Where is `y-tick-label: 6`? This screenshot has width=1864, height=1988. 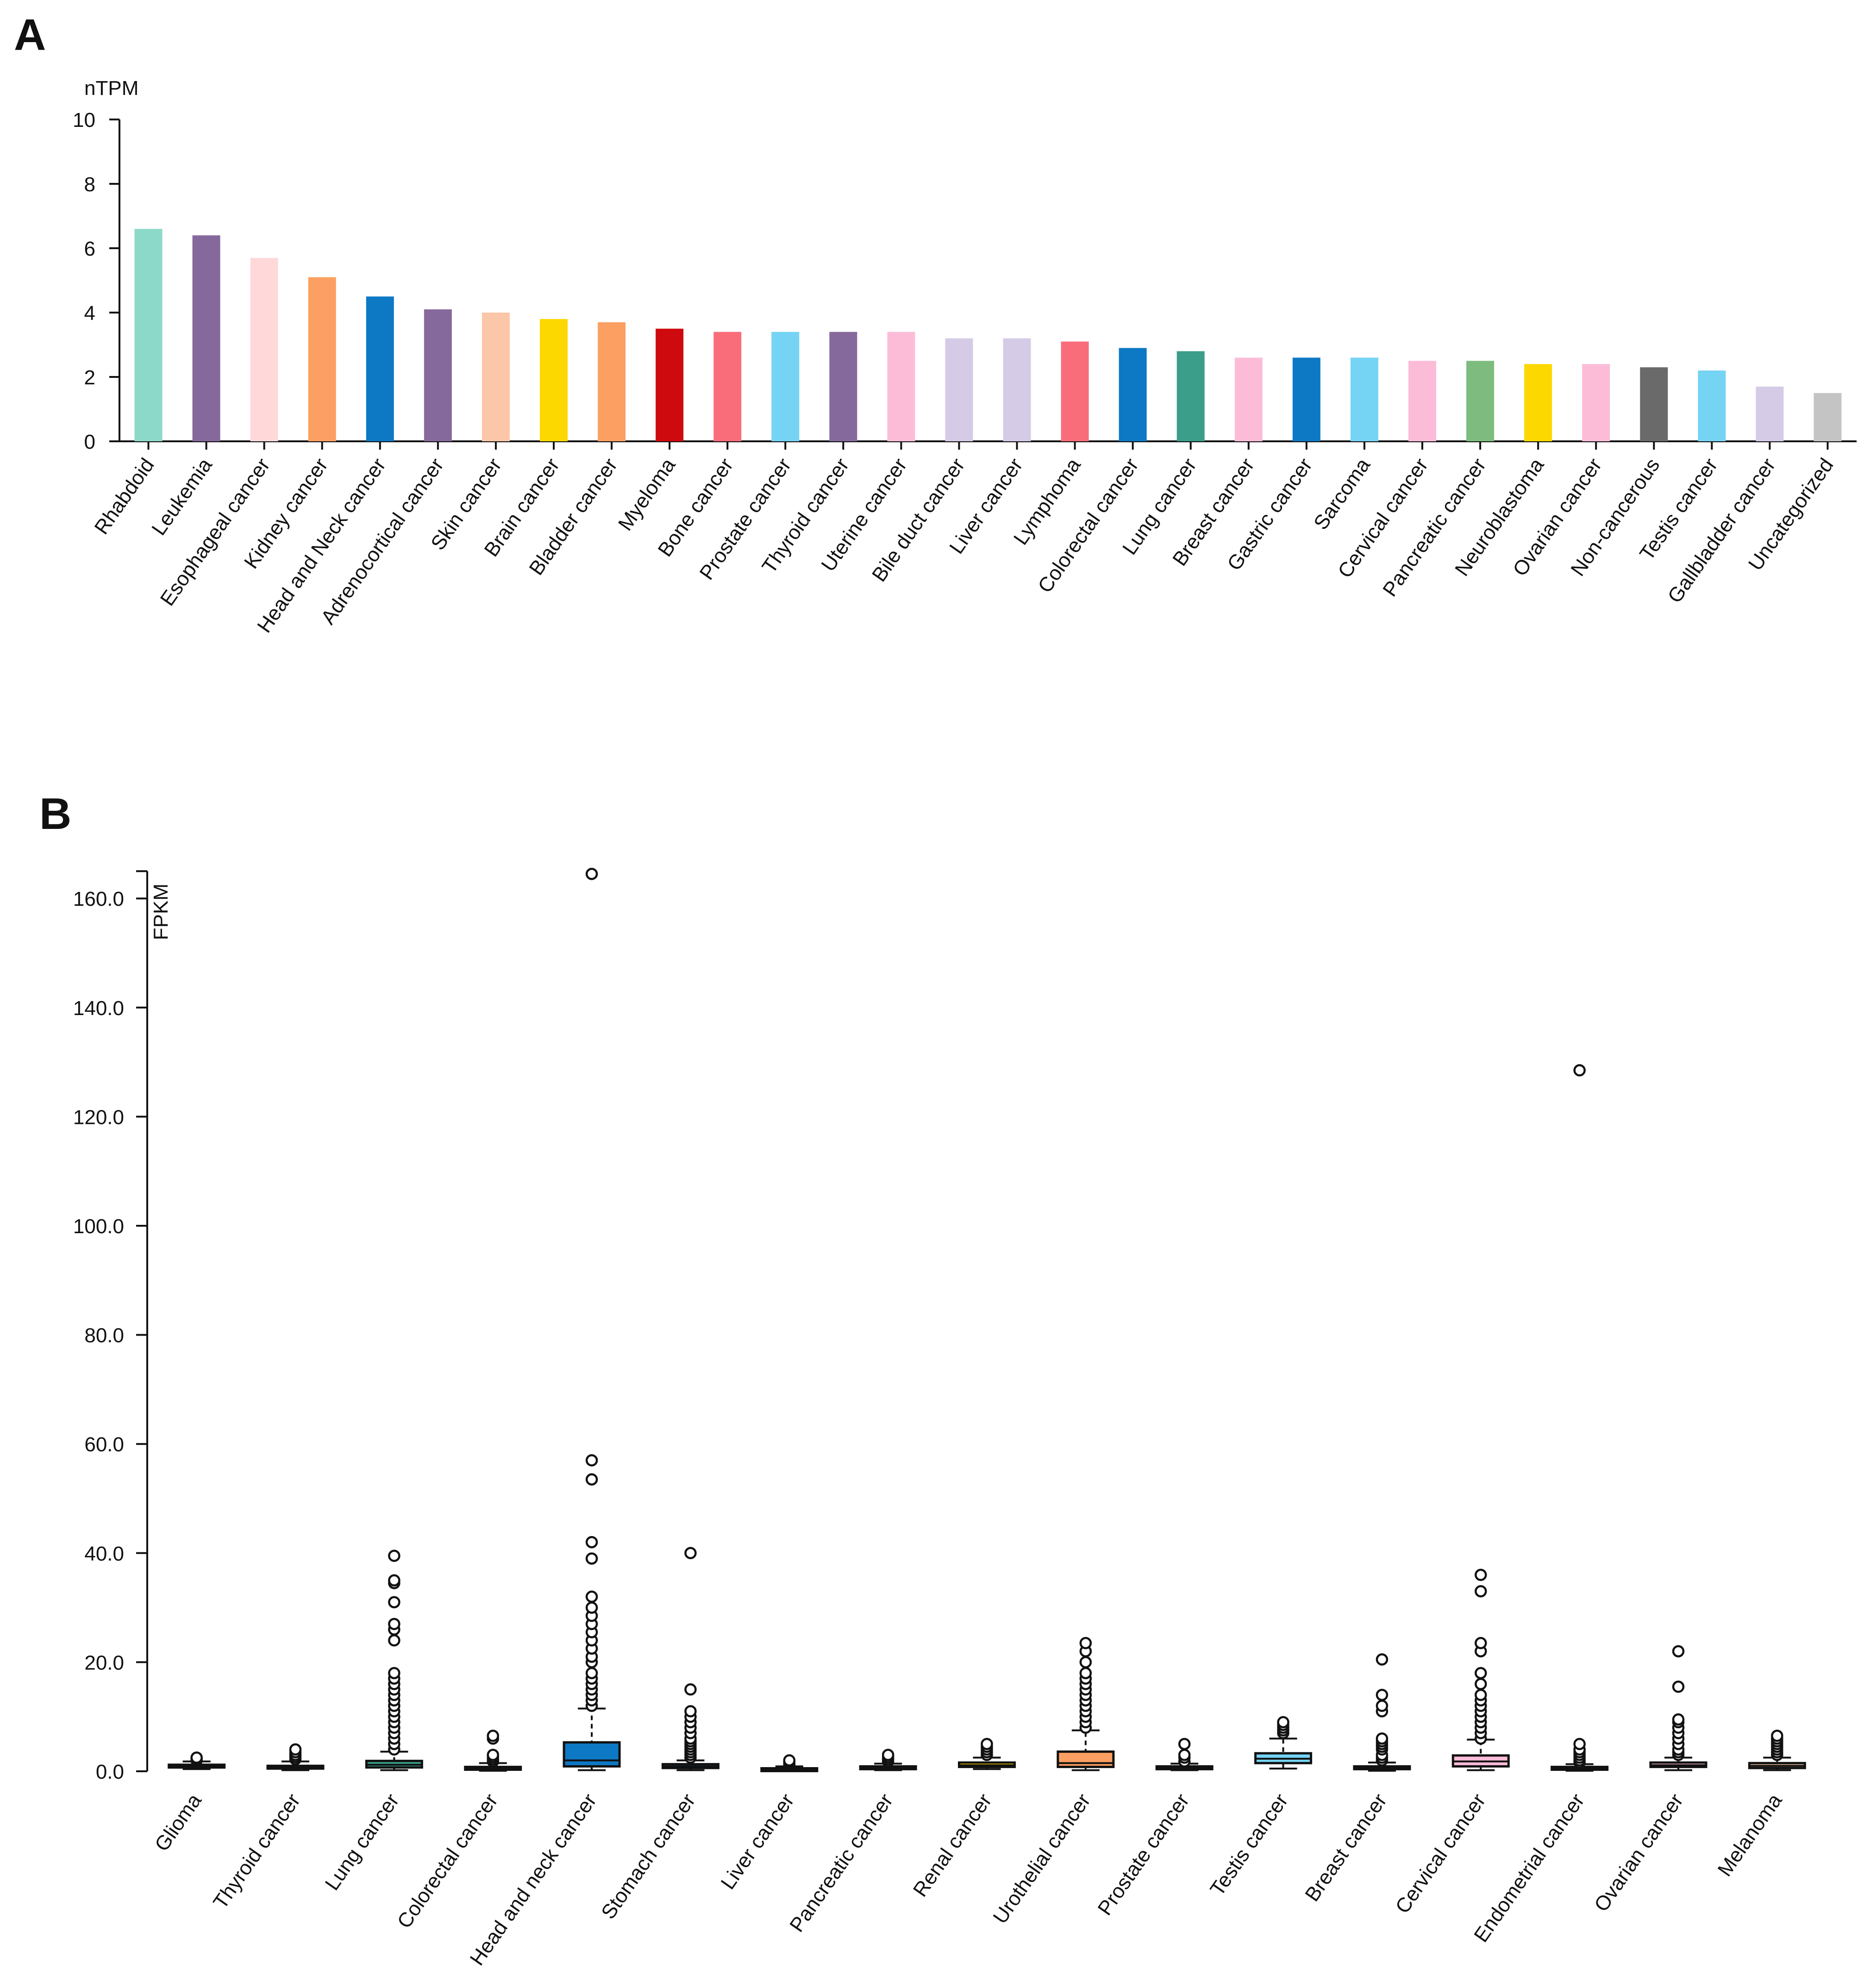 y-tick-label: 6 is located at coordinates (89, 249).